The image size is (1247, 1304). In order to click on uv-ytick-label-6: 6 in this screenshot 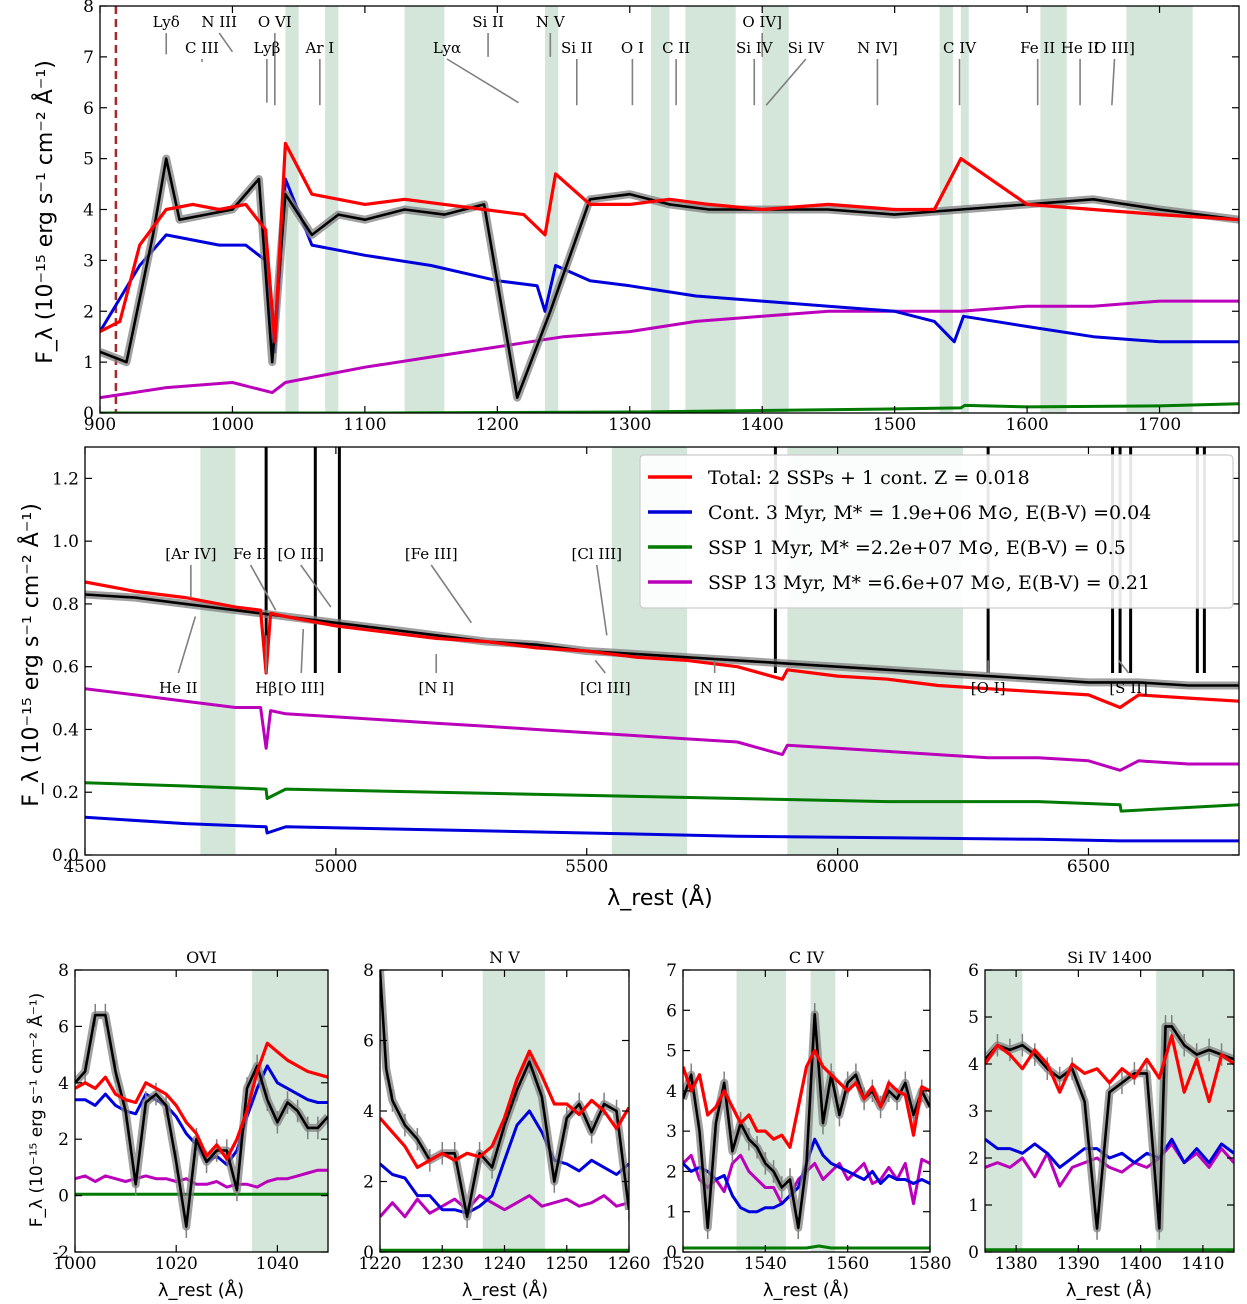, I will do `click(88, 109)`.